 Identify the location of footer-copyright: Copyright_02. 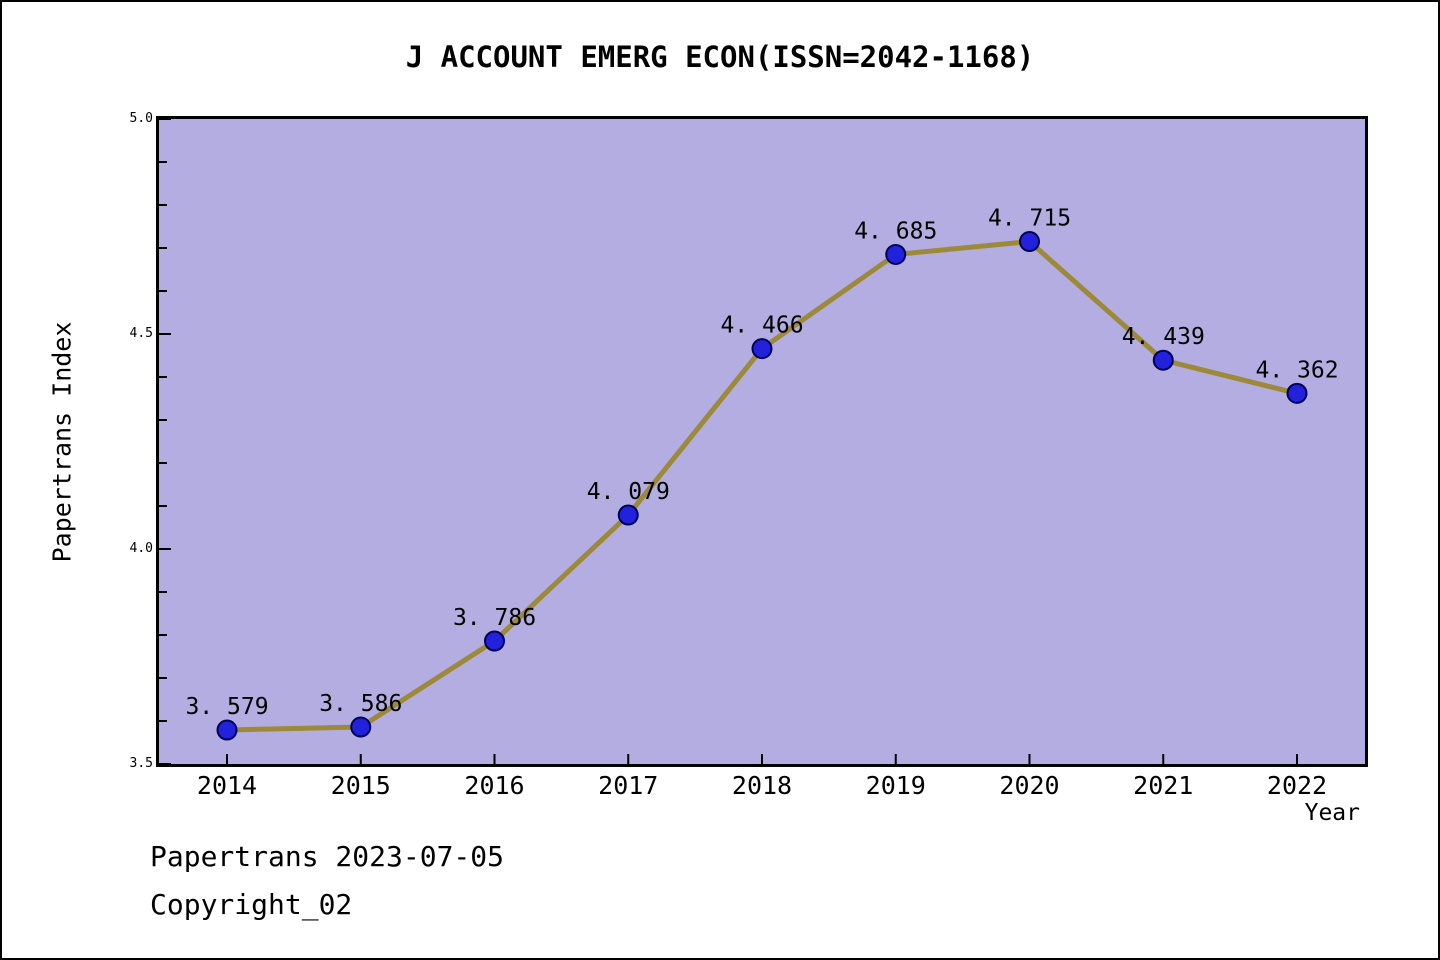
(251, 904).